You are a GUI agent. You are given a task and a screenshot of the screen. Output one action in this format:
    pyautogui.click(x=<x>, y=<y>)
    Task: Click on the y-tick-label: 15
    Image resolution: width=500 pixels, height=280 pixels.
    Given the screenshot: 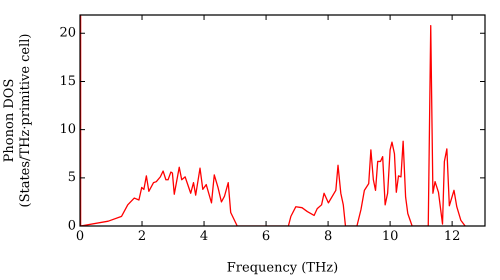 What is the action you would take?
    pyautogui.click(x=67, y=81)
    